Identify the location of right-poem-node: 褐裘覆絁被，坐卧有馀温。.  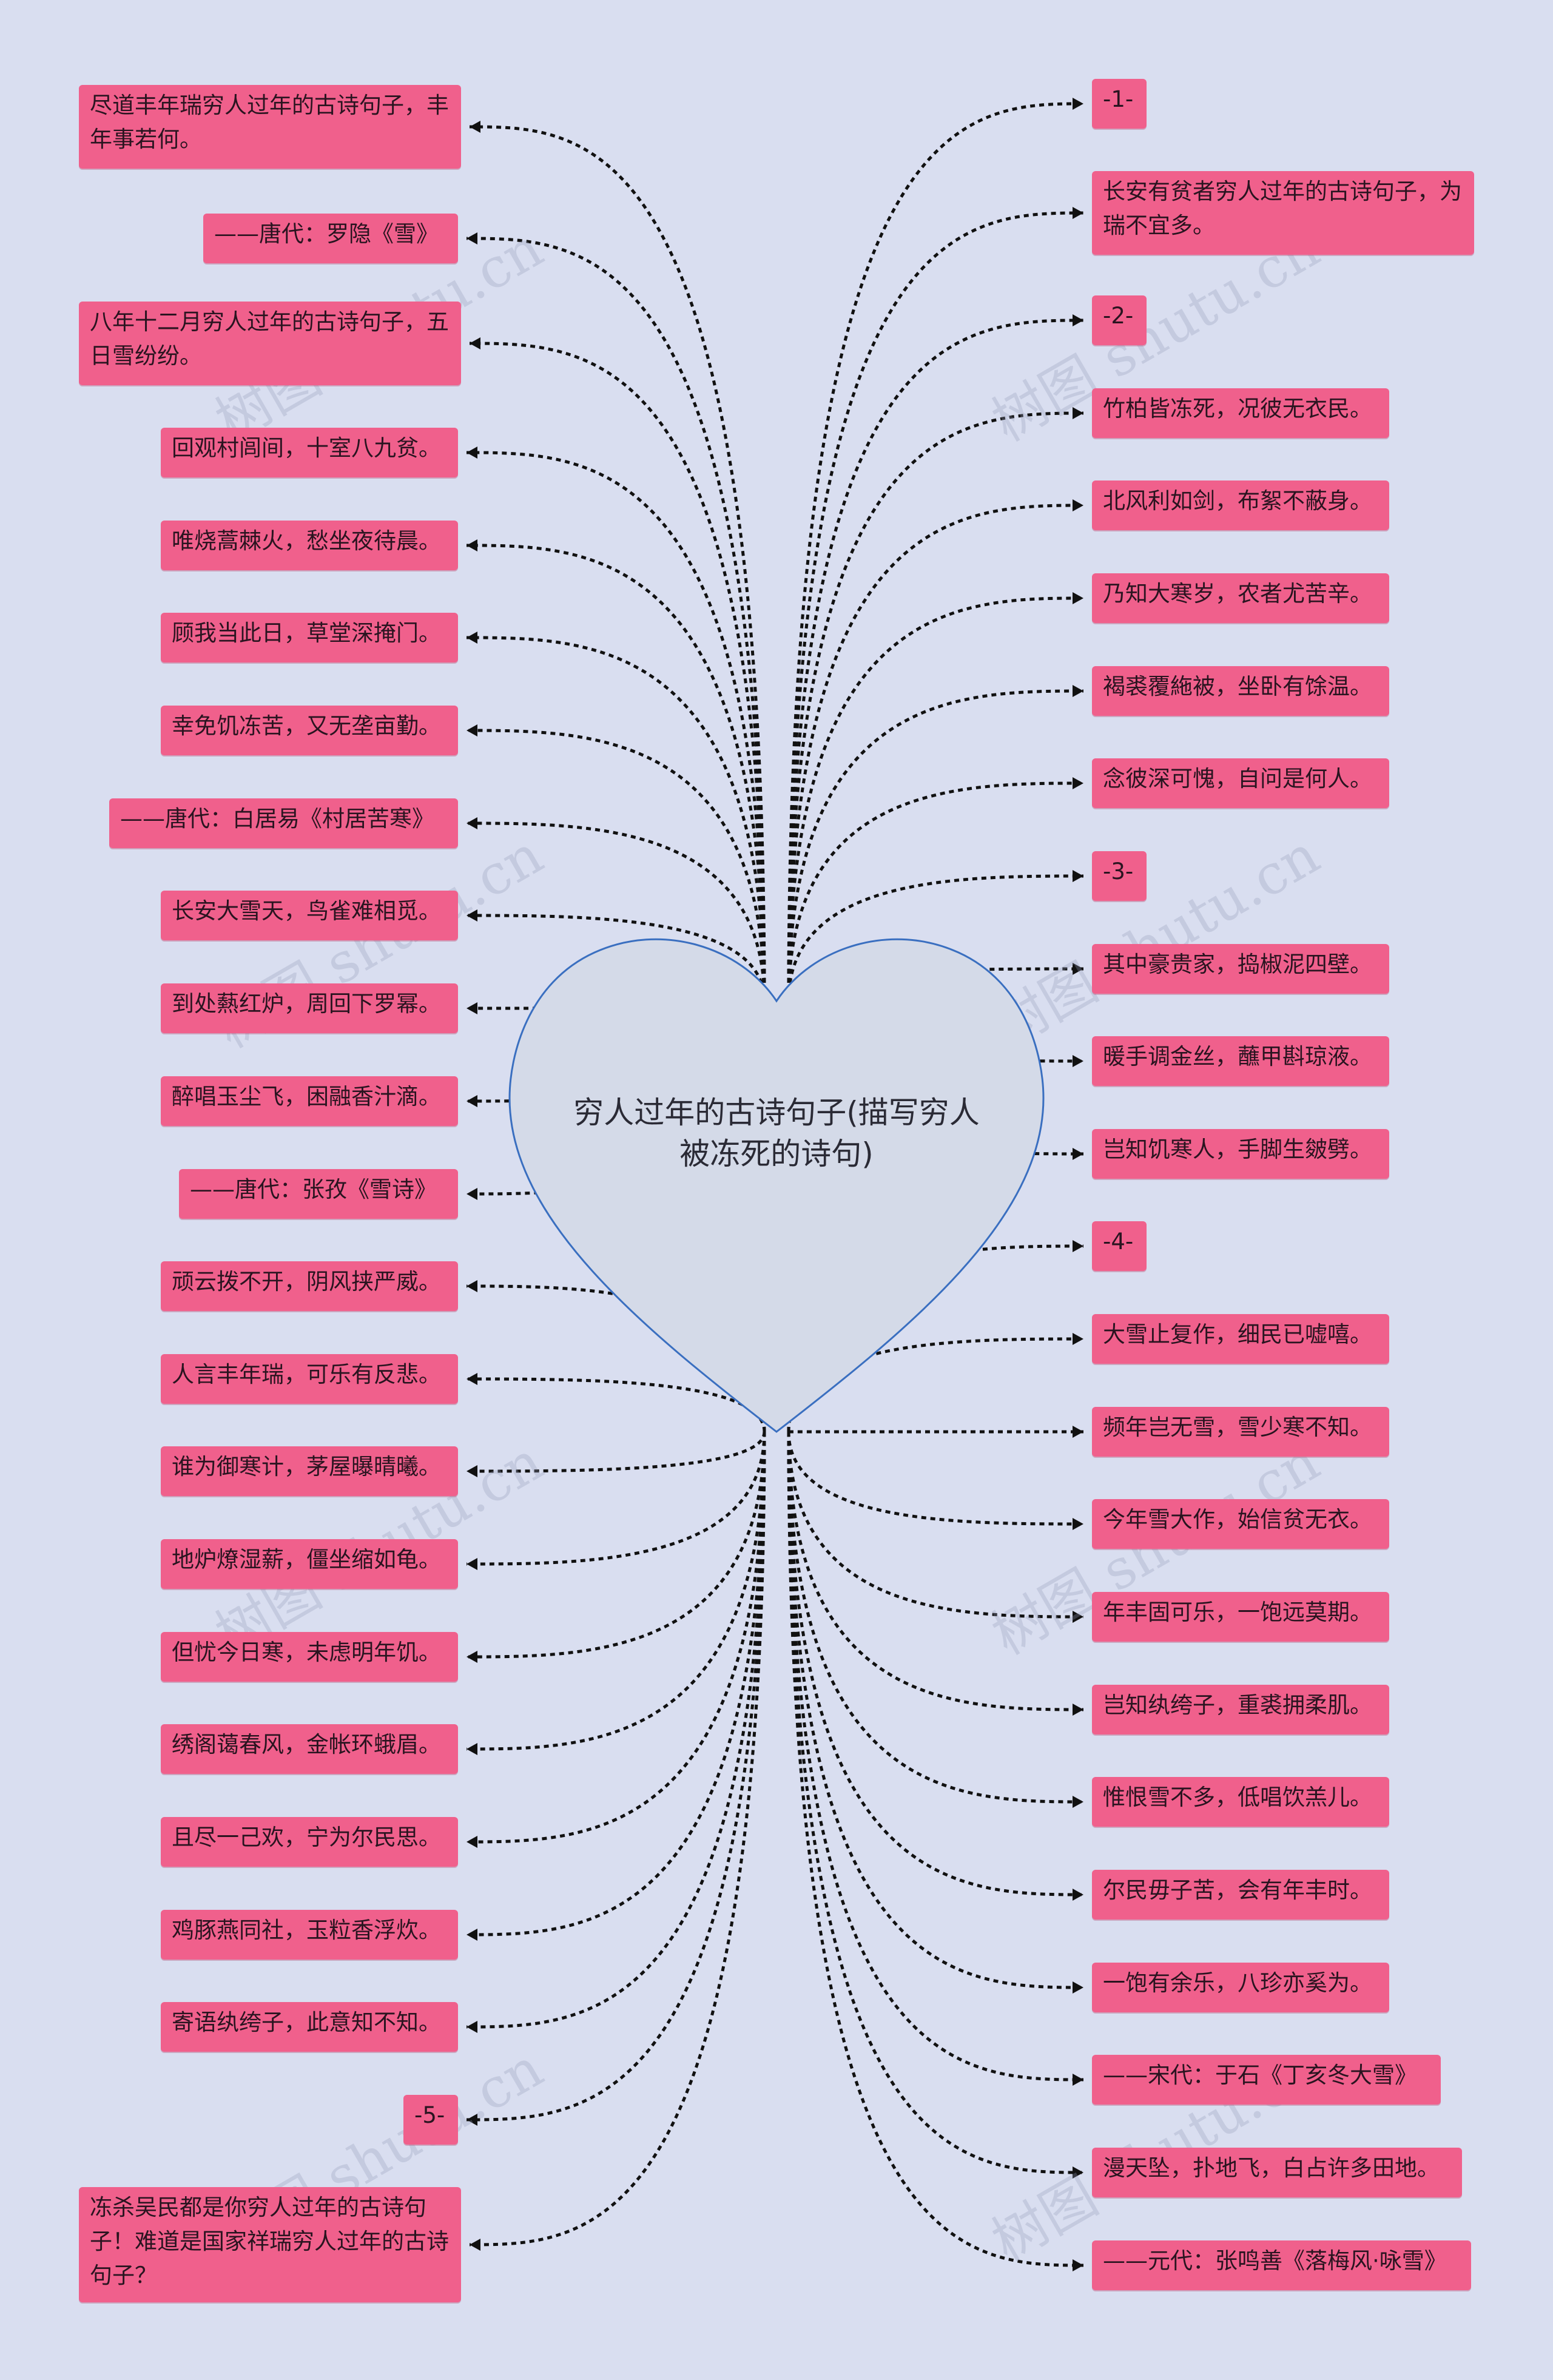
(1240, 691).